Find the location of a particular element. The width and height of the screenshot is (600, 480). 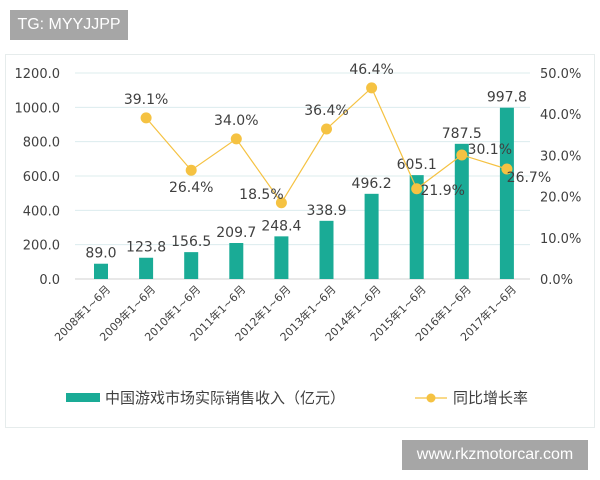

right-tick-label: 10.0% is located at coordinates (560, 239).